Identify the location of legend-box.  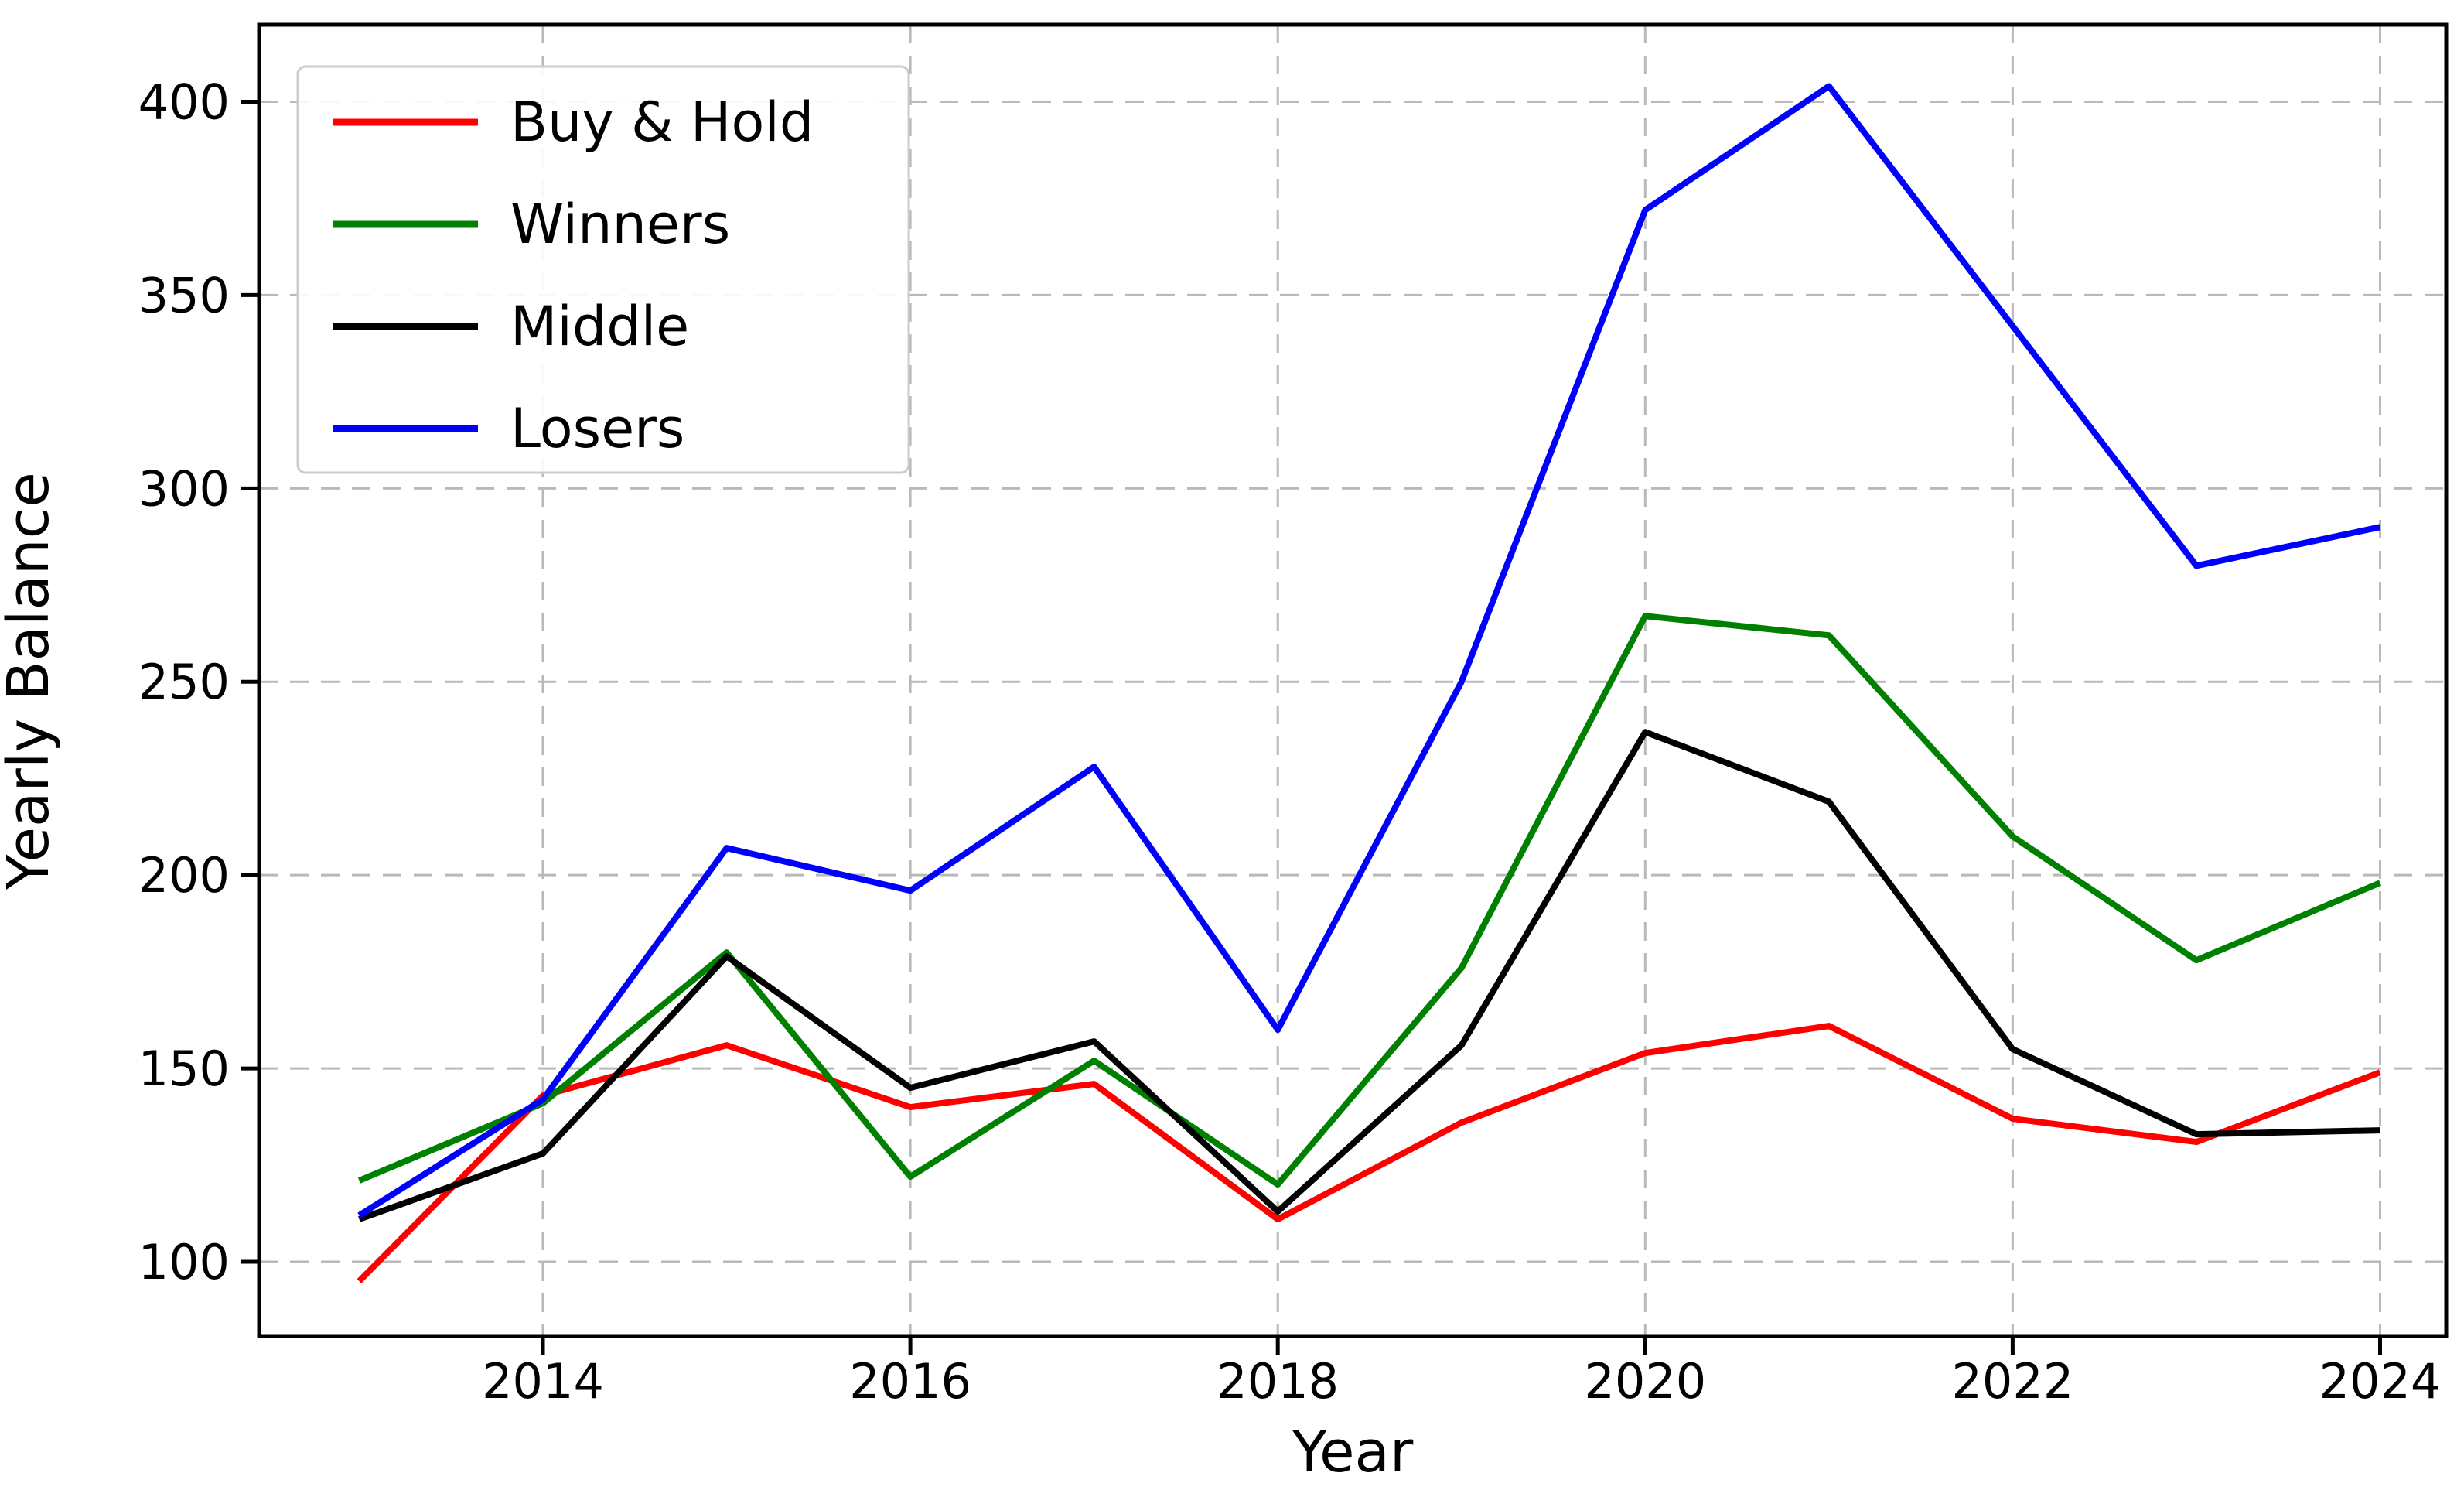
(603, 270).